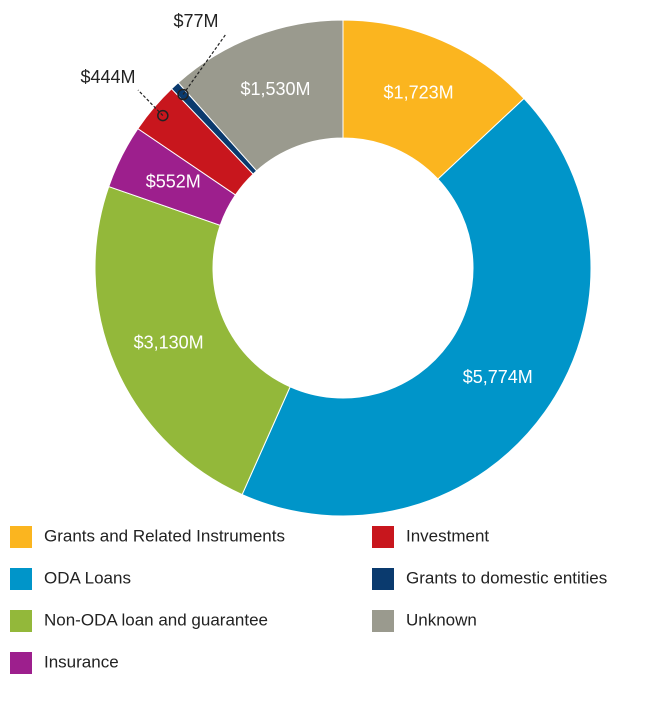 Image resolution: width=657 pixels, height=708 pixels. Describe the element at coordinates (173, 181) in the screenshot. I see `data-label: $552M` at that location.